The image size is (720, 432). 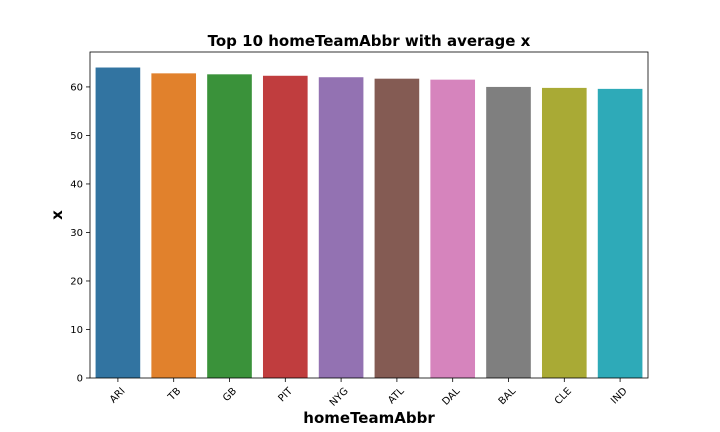 I want to click on x-axis-title: homeTeamAbbr, so click(x=369, y=418).